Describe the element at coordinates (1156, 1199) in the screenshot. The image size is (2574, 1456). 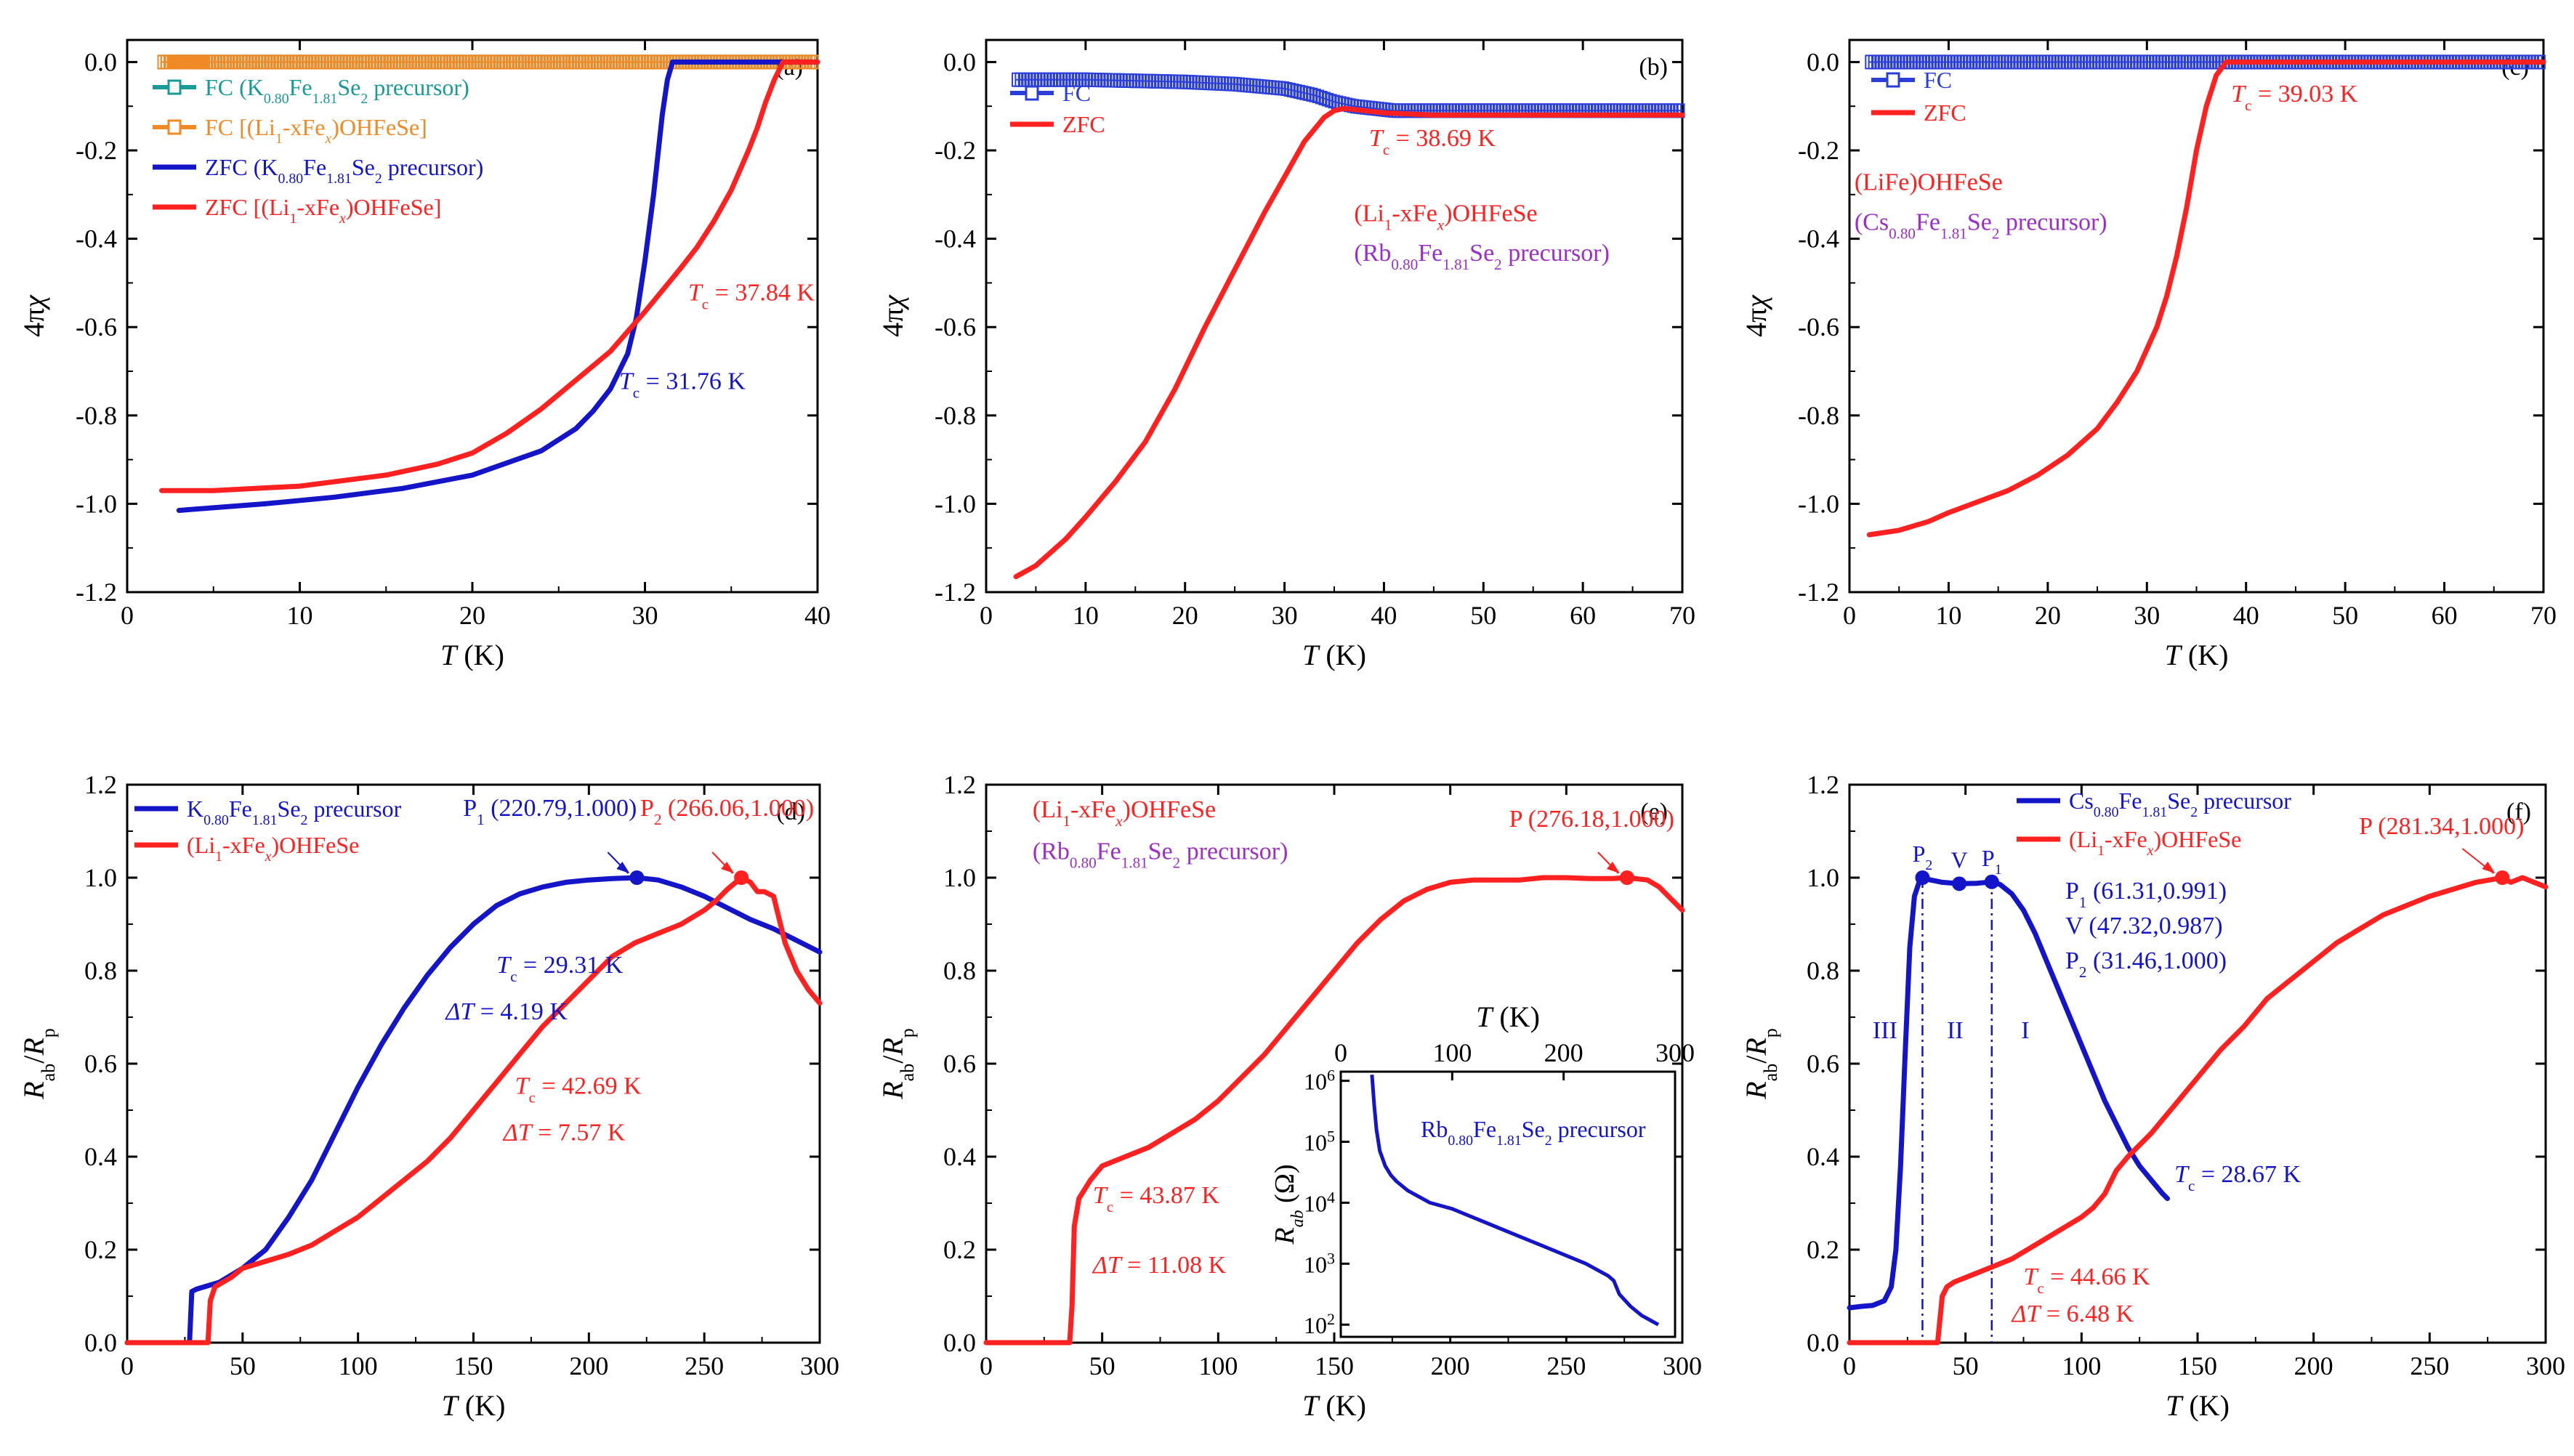
I see `annotation: Tc = 43.87 K` at that location.